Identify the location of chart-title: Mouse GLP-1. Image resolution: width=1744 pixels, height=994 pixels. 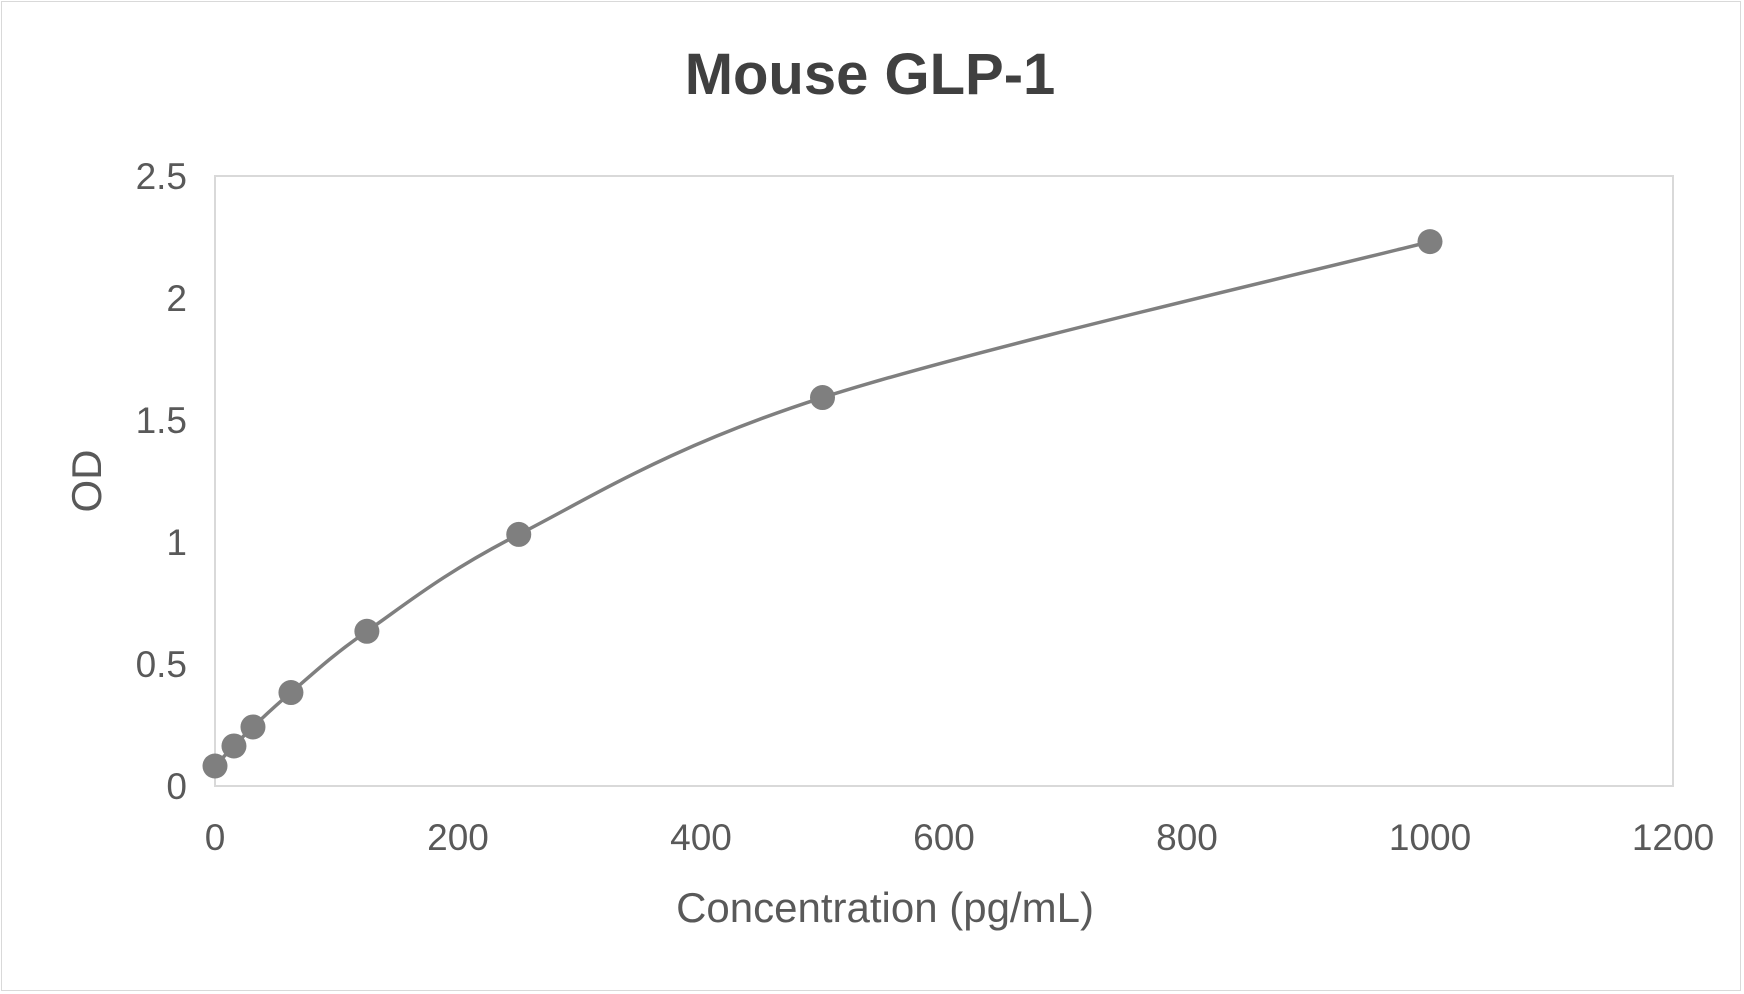
(870, 74).